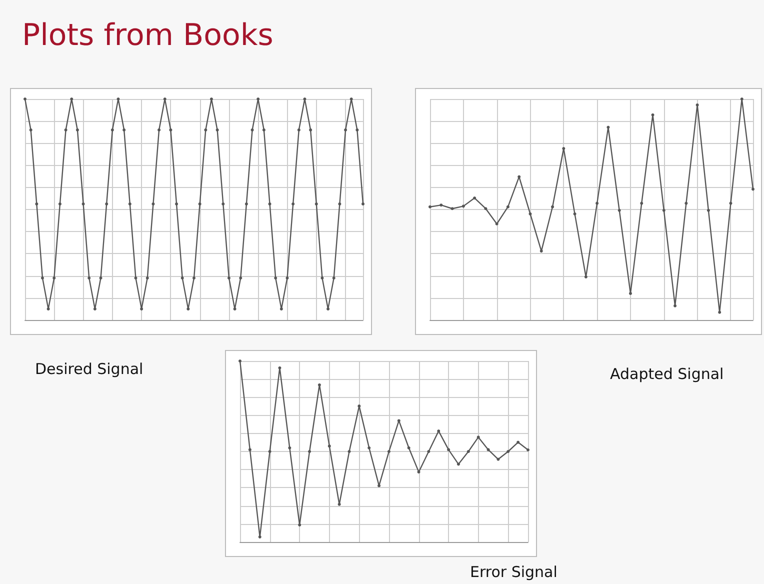  I want to click on text: Error Signal, so click(514, 572).